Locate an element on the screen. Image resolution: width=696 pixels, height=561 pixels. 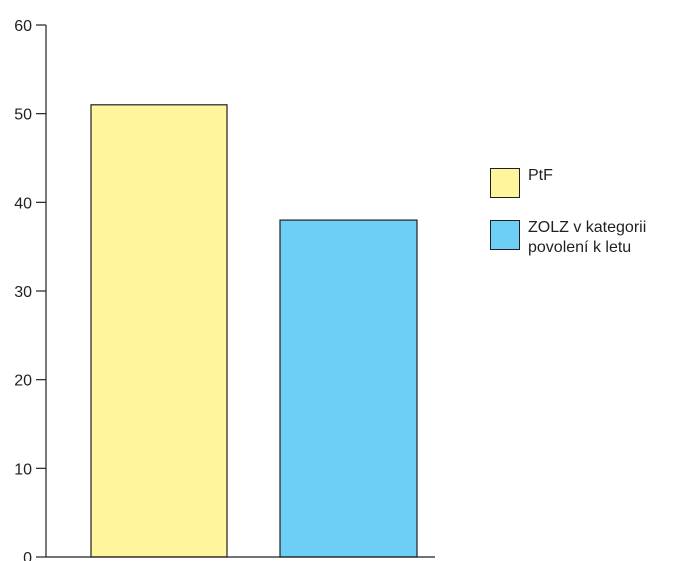
legend-item-ptf: PtF is located at coordinates (593, 182).